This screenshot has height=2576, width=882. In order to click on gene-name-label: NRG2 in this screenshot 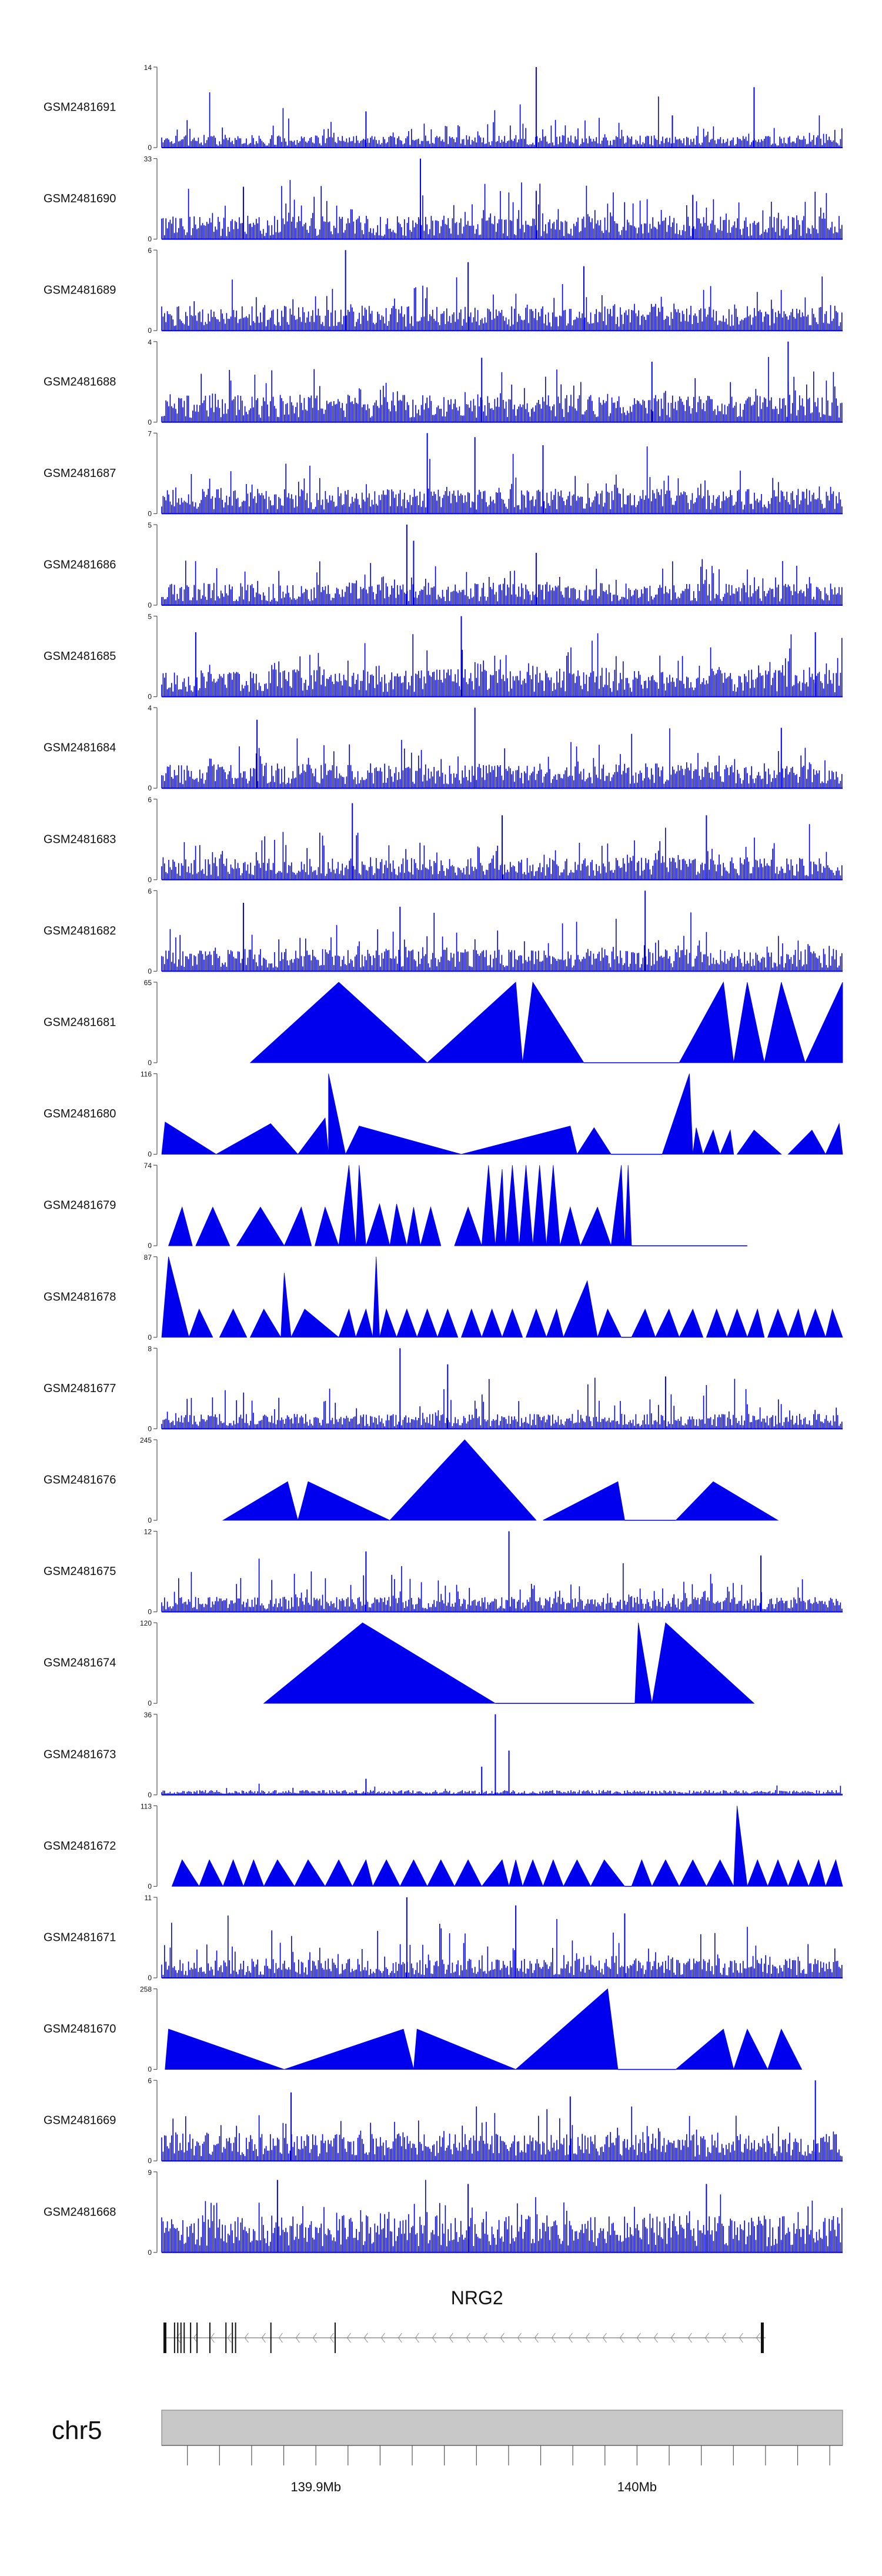, I will do `click(477, 2297)`.